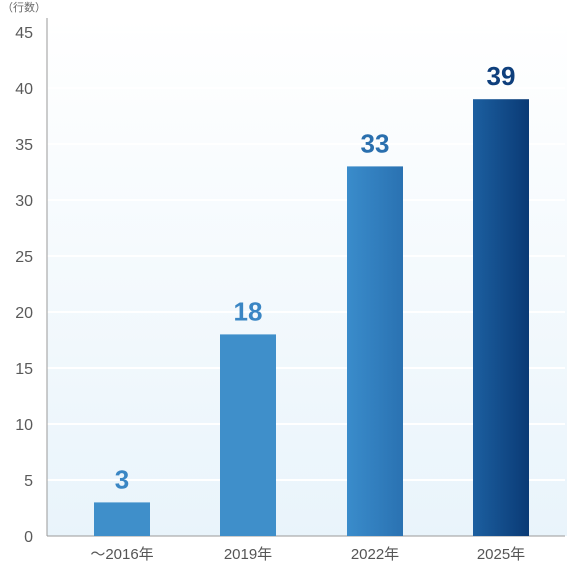 The width and height of the screenshot is (569, 567). Describe the element at coordinates (121, 554) in the screenshot. I see `x-tick-label: ～2016年` at that location.